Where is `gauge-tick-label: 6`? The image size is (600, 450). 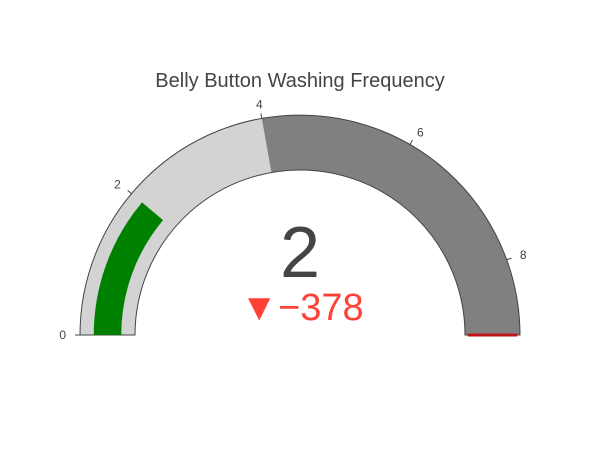
gauge-tick-label: 6 is located at coordinates (420, 132).